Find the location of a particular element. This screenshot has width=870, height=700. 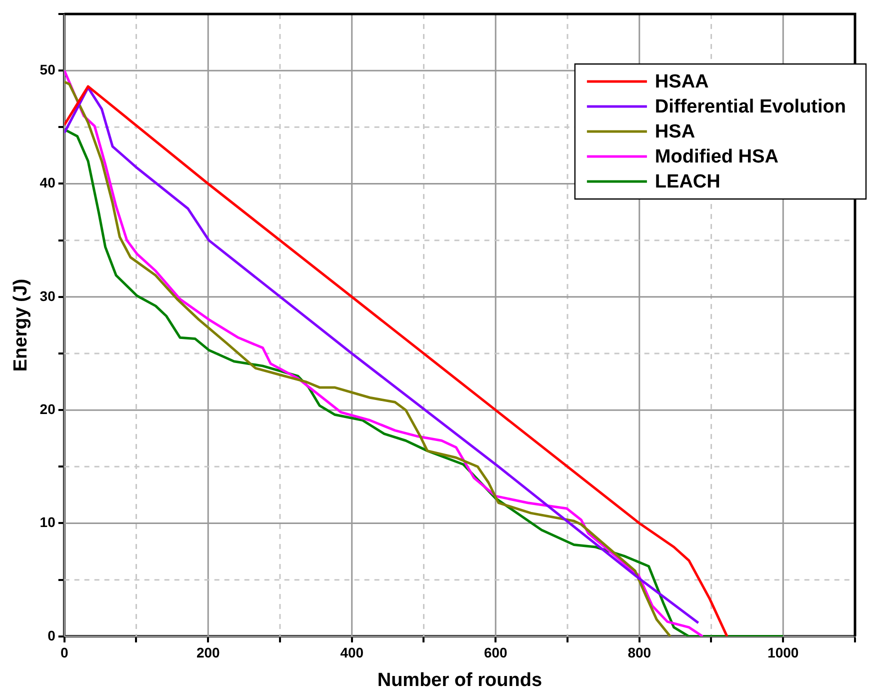

y-tick-label: 50 is located at coordinates (48, 69).